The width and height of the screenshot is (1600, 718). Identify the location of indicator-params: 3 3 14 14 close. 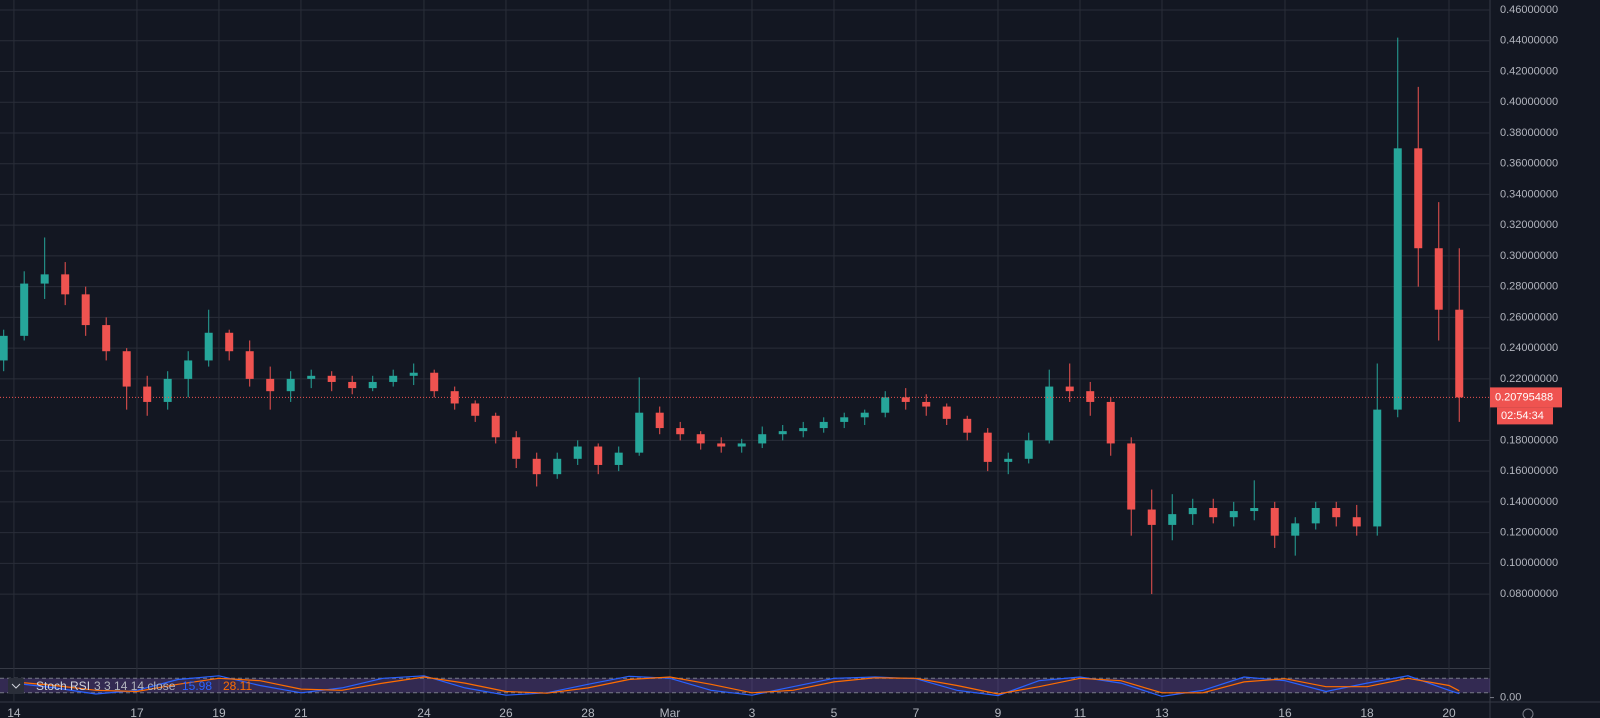
(135, 686).